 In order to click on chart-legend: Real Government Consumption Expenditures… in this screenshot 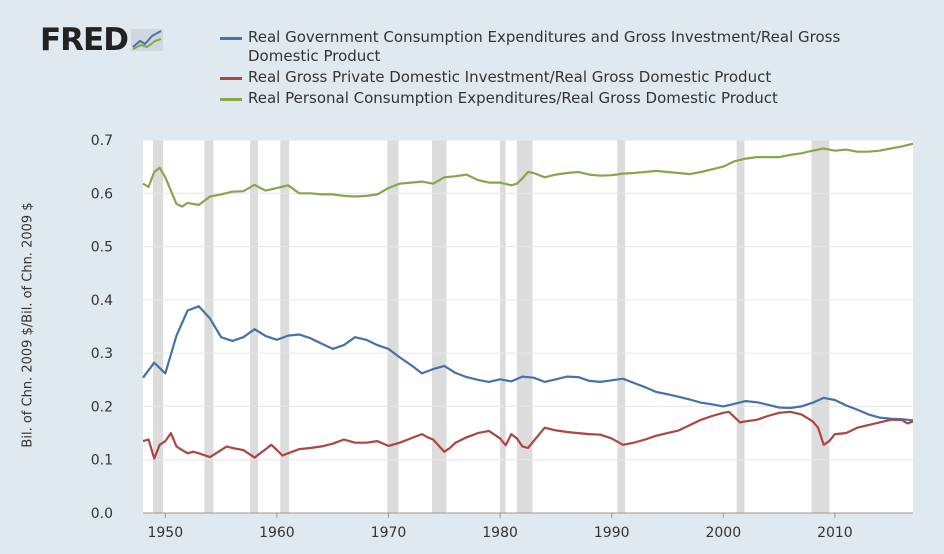, I will do `click(550, 69)`.